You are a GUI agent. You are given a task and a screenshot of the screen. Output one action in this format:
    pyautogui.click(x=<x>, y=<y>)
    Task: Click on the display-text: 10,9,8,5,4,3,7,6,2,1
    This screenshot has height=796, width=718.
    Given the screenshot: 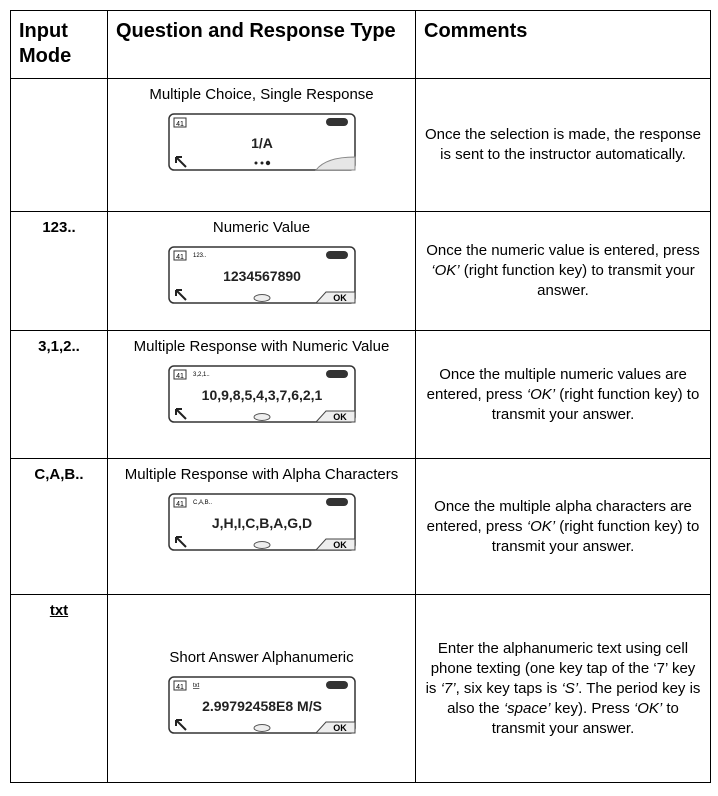 What is the action you would take?
    pyautogui.click(x=261, y=395)
    